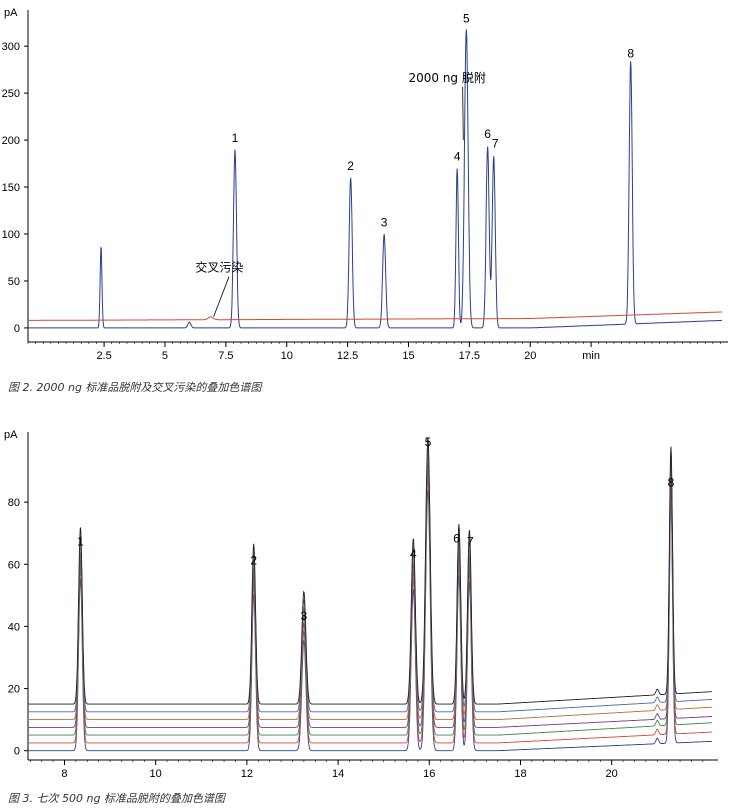 This screenshot has height=808, width=736. Describe the element at coordinates (219, 267) in the screenshot. I see `annotation-1: 交叉污染` at that location.